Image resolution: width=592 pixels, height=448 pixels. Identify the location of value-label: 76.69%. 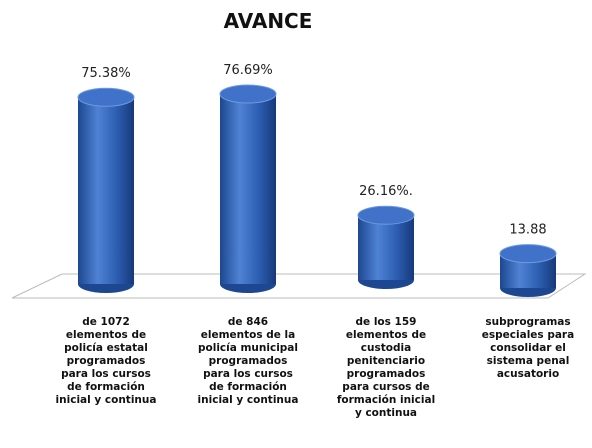
(248, 70).